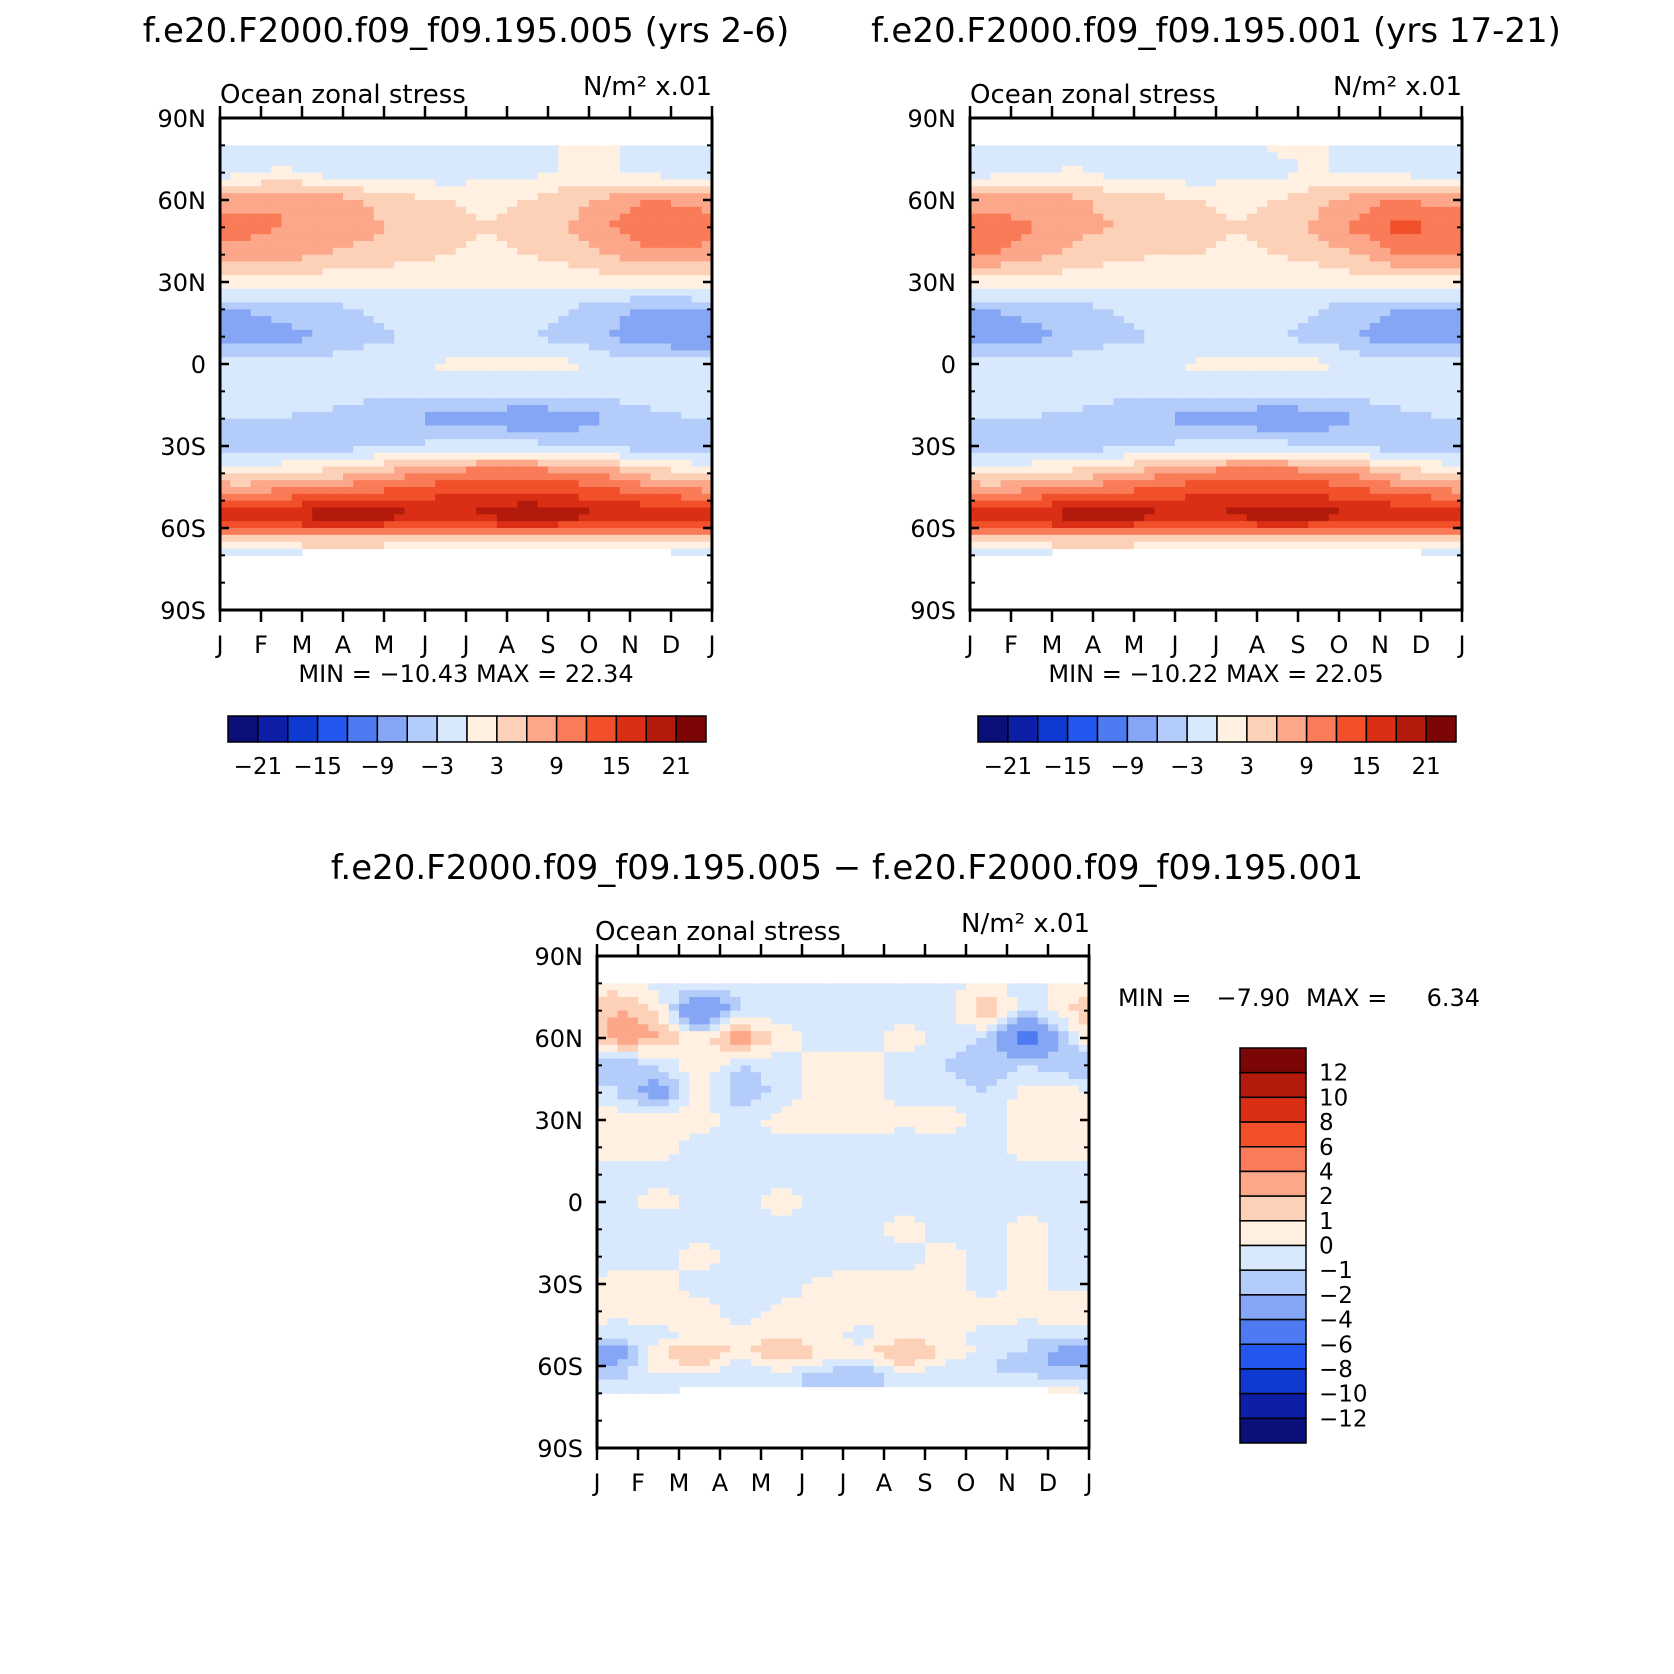  What do you see at coordinates (302, 645) in the screenshot?
I see `x-tick-label: M` at bounding box center [302, 645].